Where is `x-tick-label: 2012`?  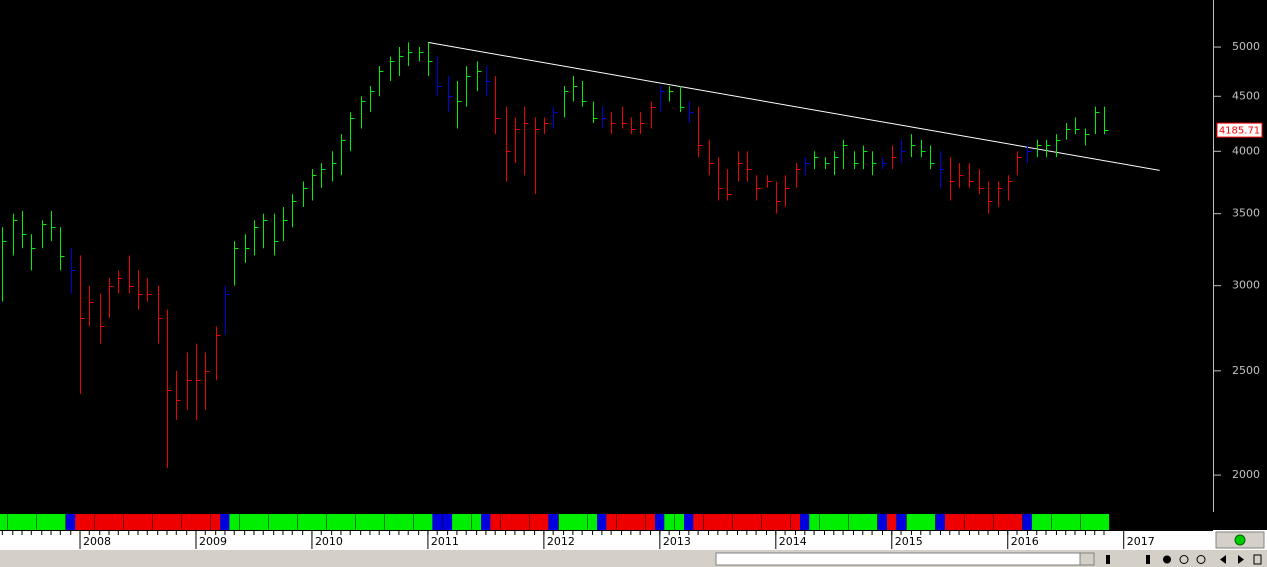
x-tick-label: 2012 is located at coordinates (561, 541).